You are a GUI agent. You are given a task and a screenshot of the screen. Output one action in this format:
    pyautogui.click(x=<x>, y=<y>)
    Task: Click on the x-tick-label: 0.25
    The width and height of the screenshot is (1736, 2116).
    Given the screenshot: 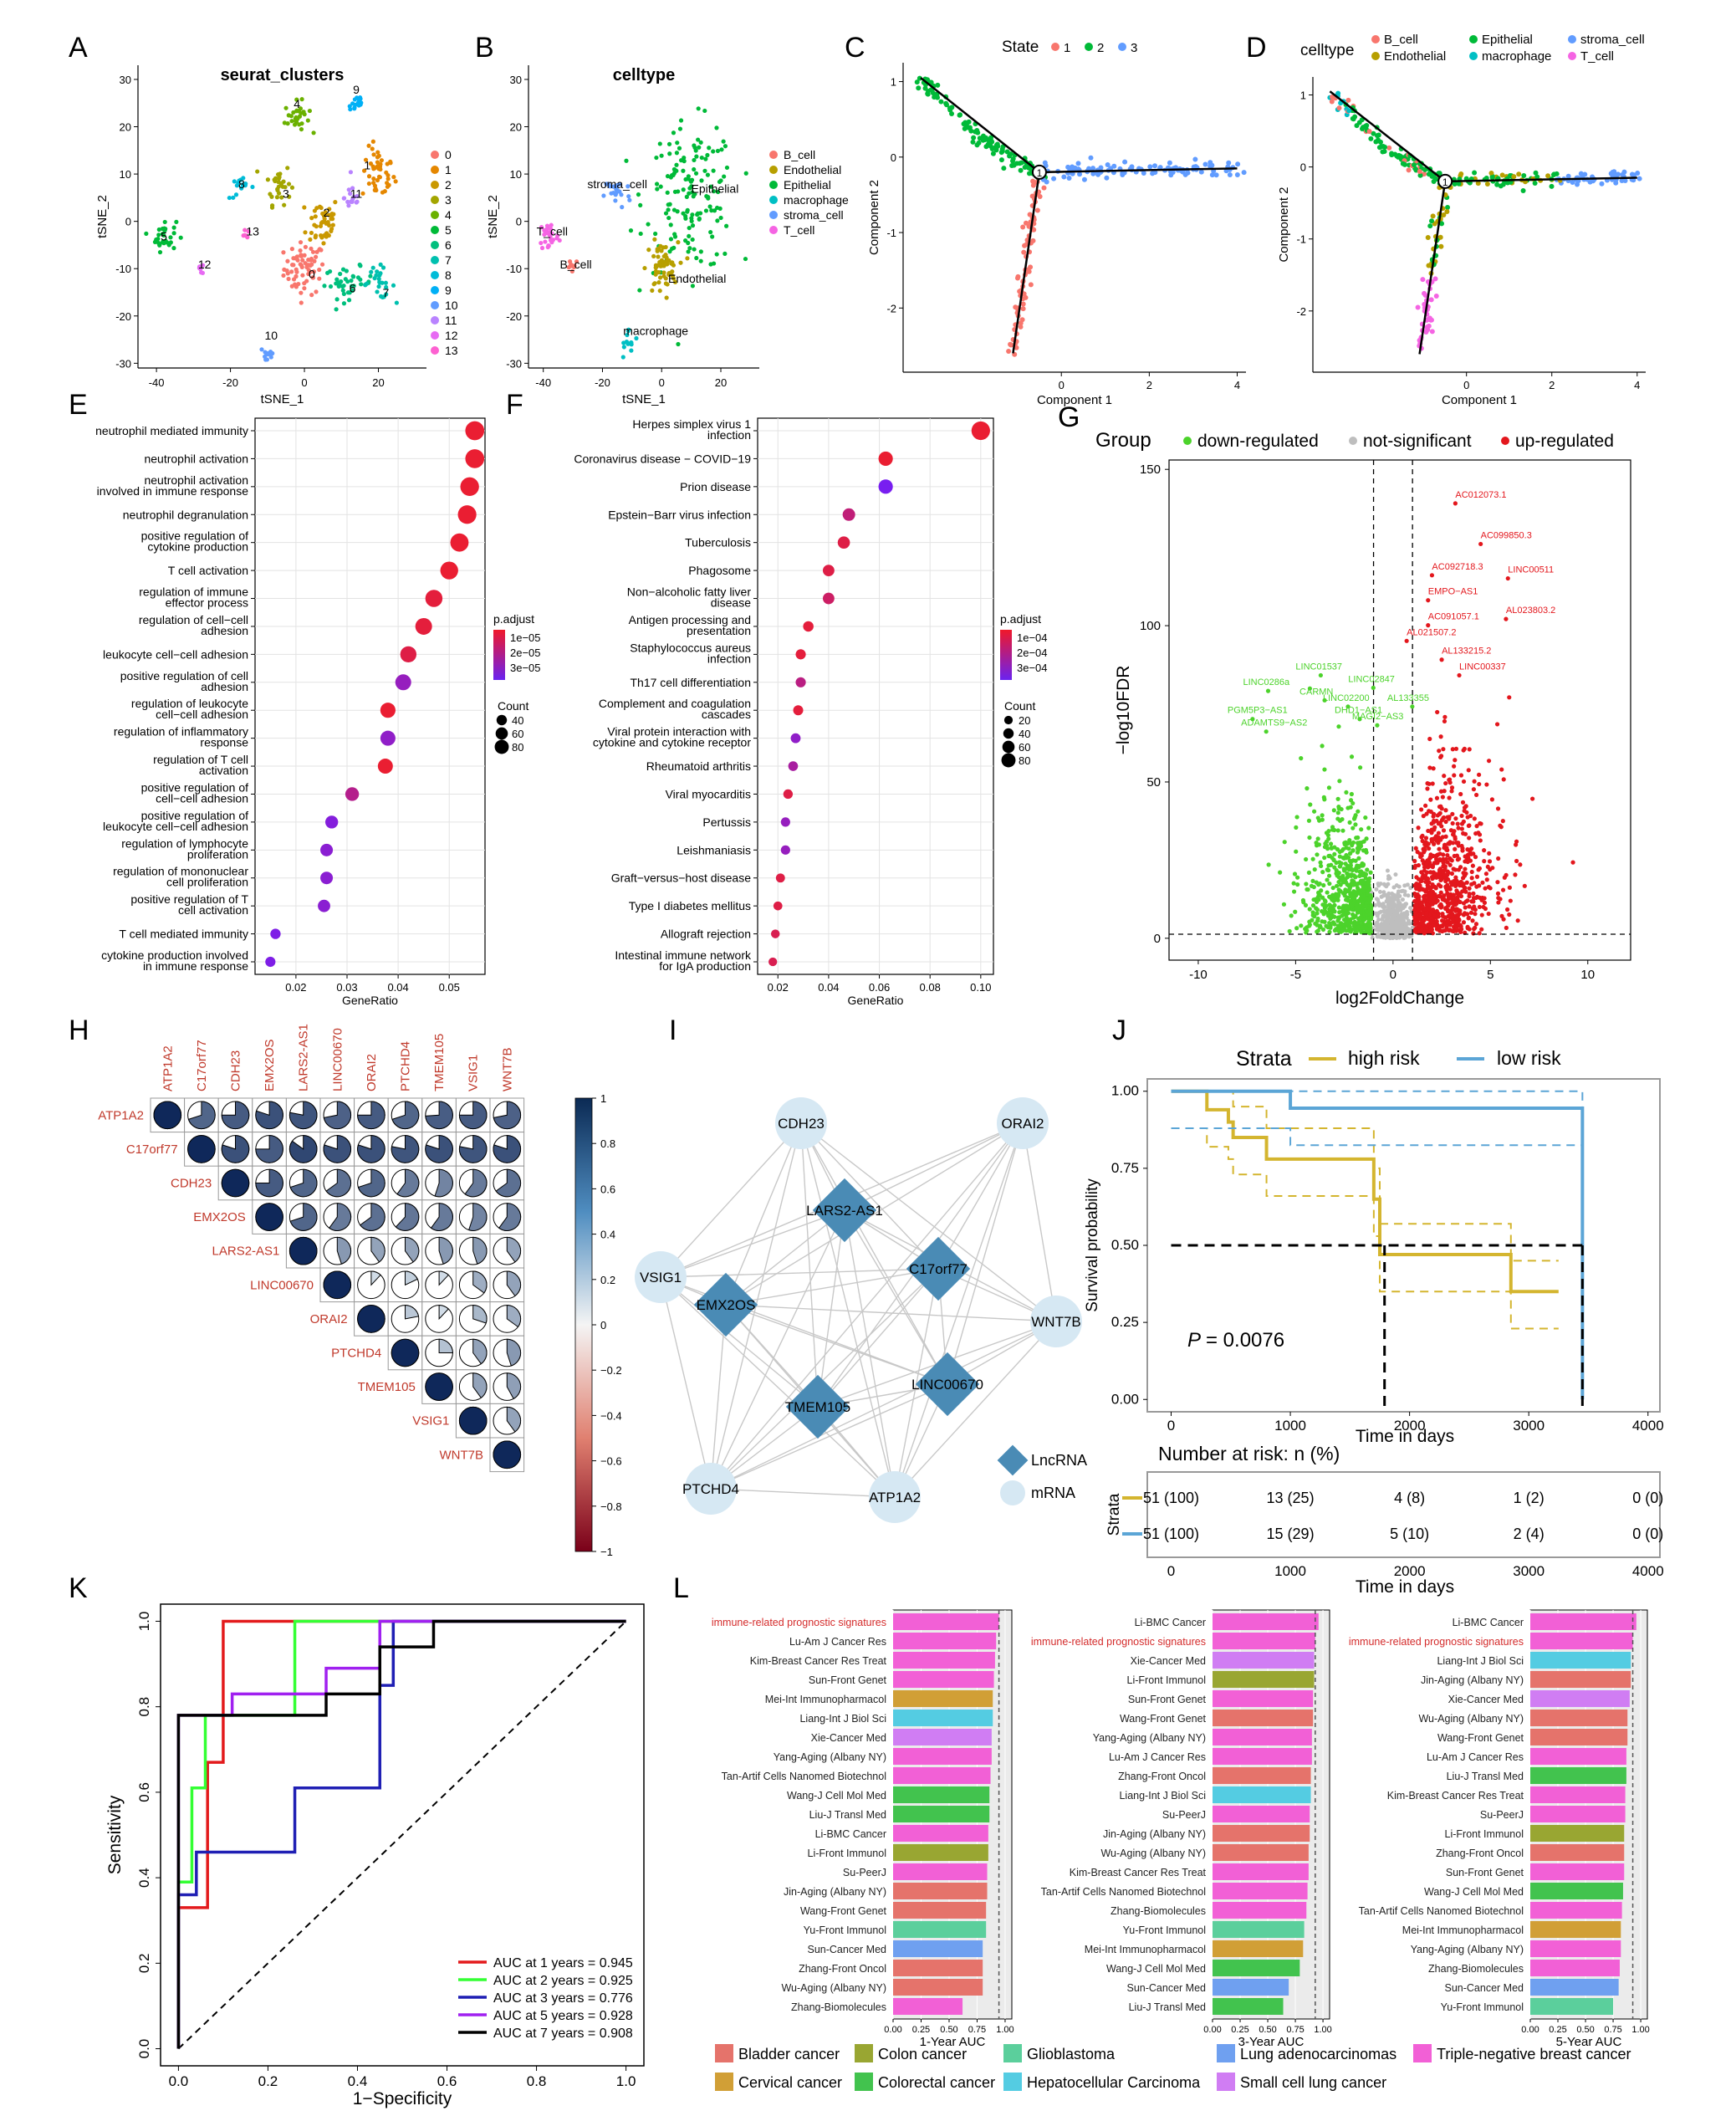 What is the action you would take?
    pyautogui.click(x=1557, y=2030)
    